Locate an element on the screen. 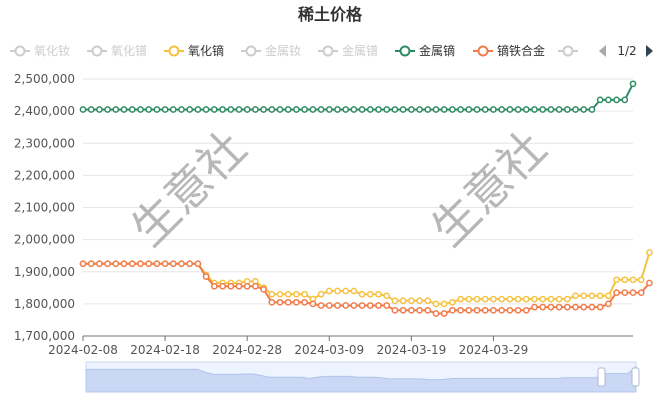 The width and height of the screenshot is (660, 400). legend-next-icon is located at coordinates (649, 51).